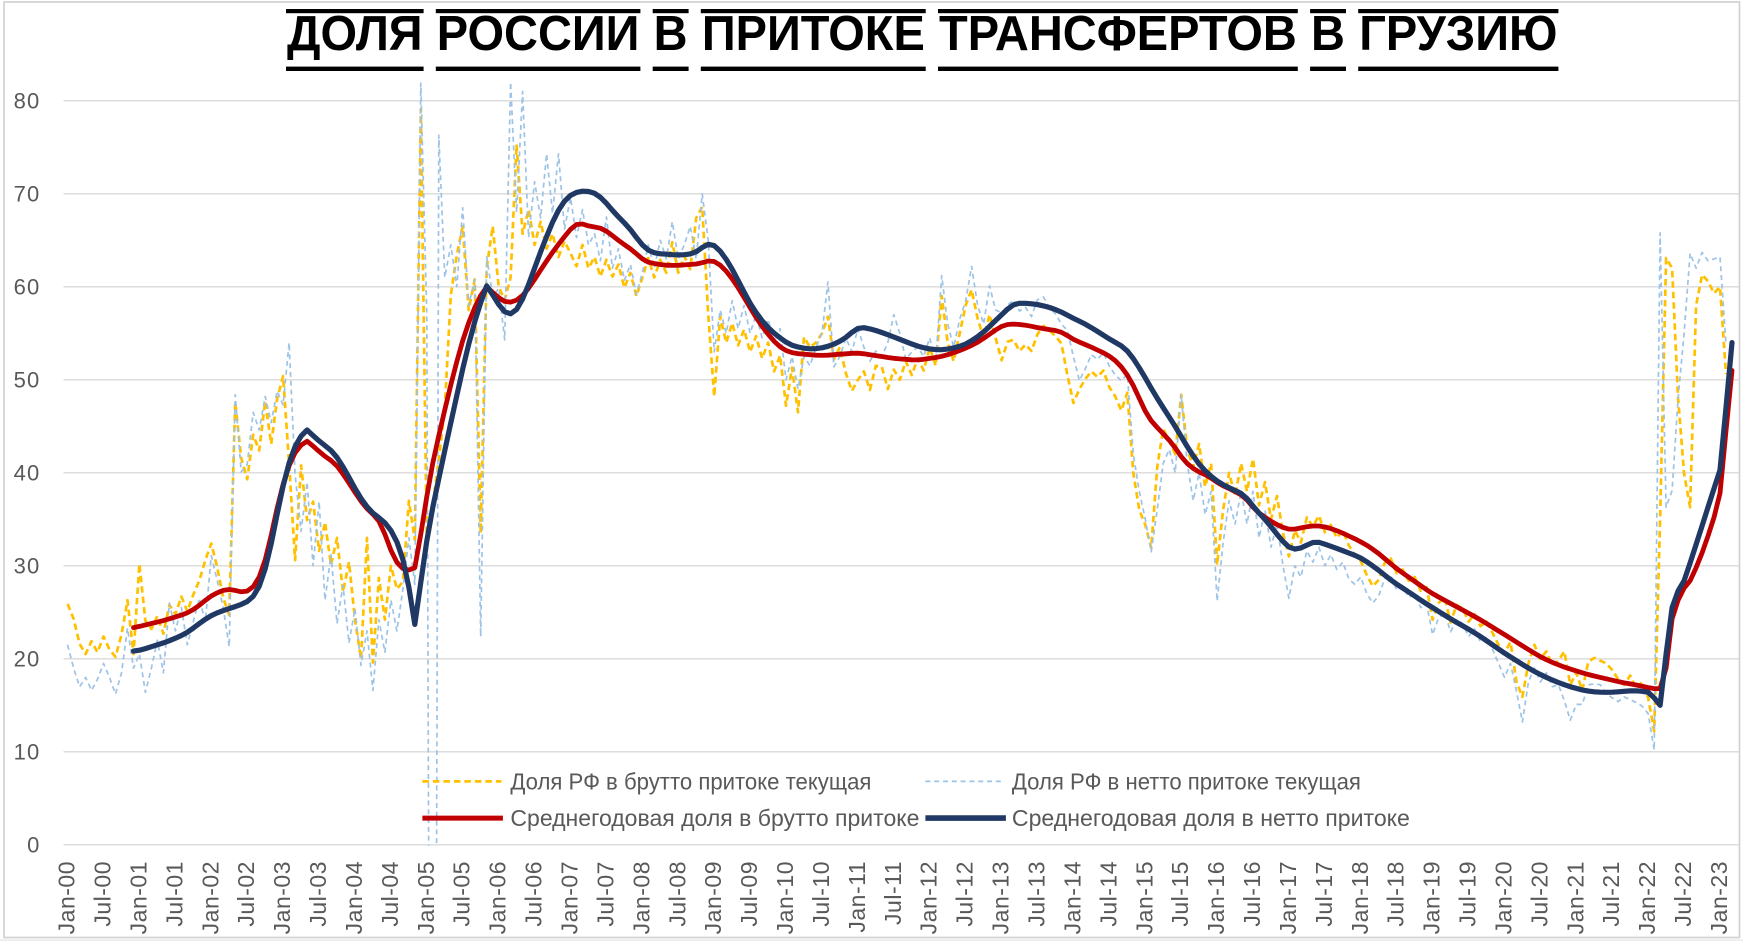  Describe the element at coordinates (27, 286) in the screenshot. I see `svg-text: 60` at that location.